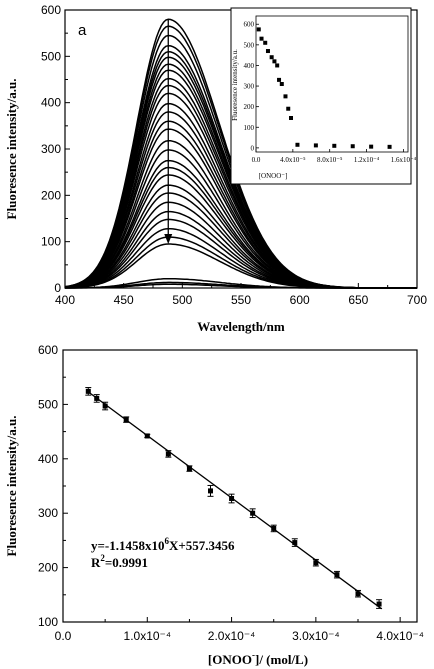 The width and height of the screenshot is (434, 669). What do you see at coordinates (163, 544) in the screenshot?
I see `fit-equation: y=-1.1458x106X+557.3456` at bounding box center [163, 544].